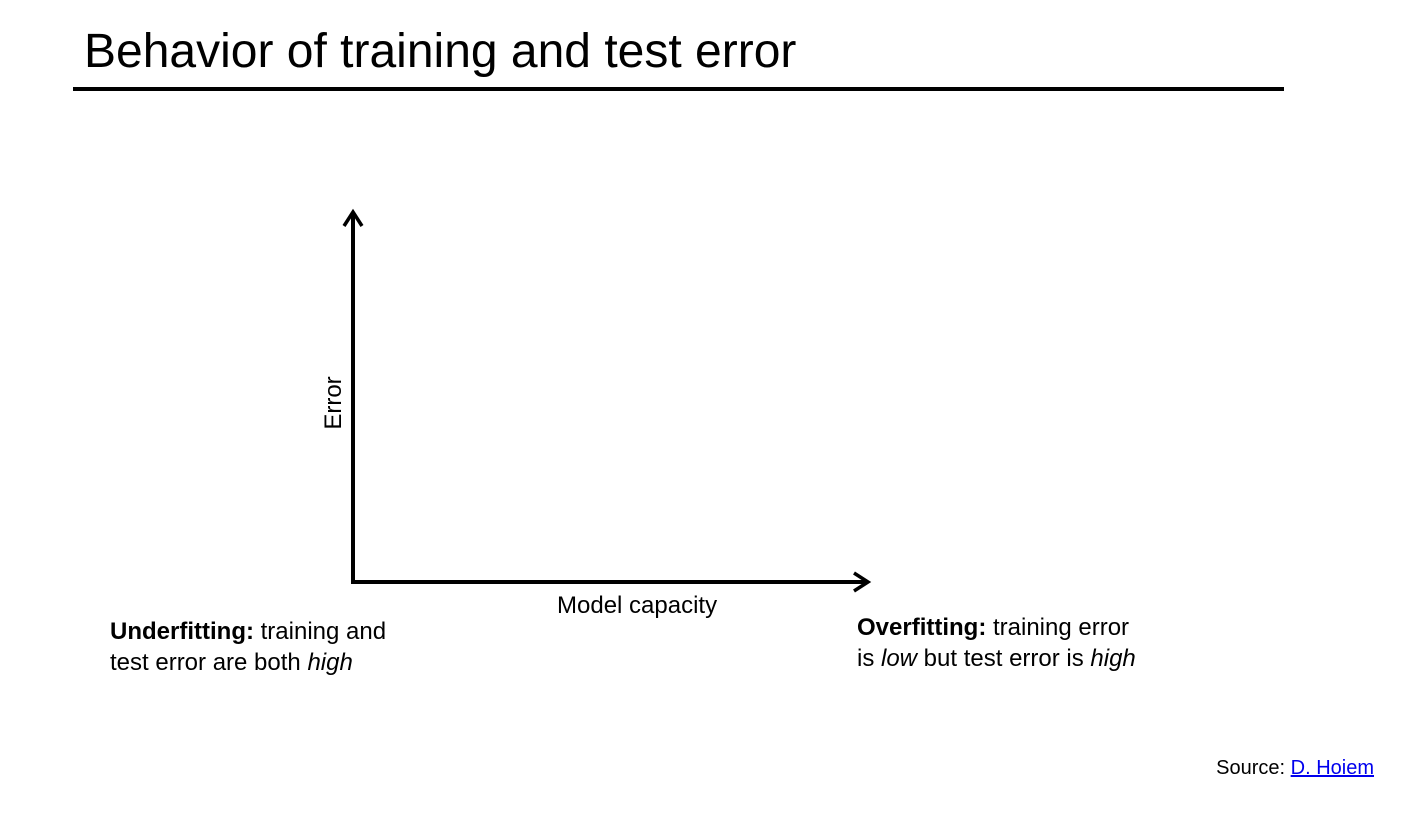 This screenshot has height=816, width=1414. I want to click on title-divider, so click(678, 89).